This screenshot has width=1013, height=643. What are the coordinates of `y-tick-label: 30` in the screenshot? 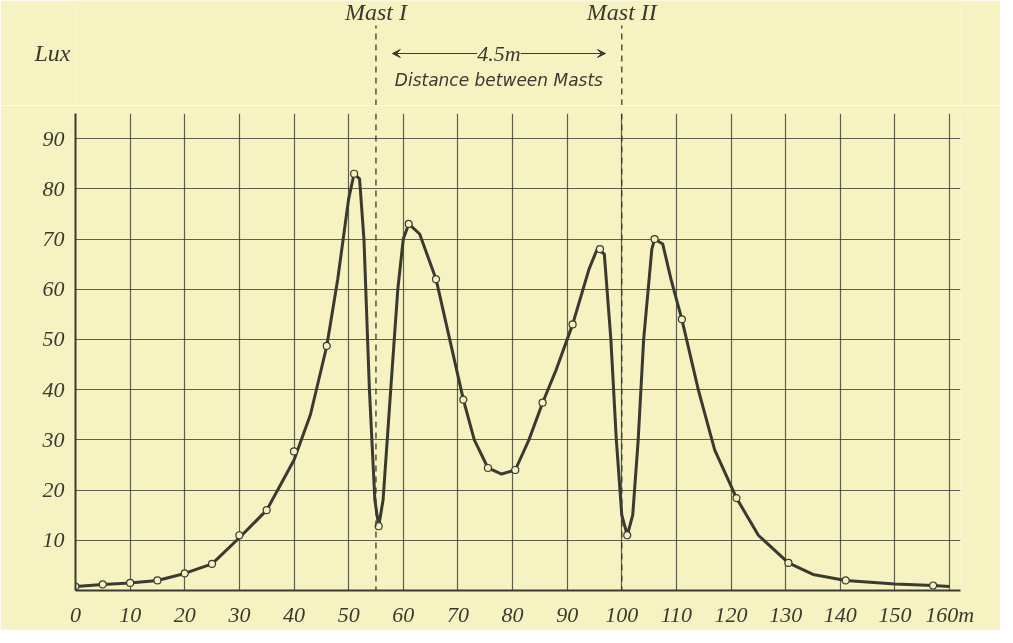 It's located at (53, 439).